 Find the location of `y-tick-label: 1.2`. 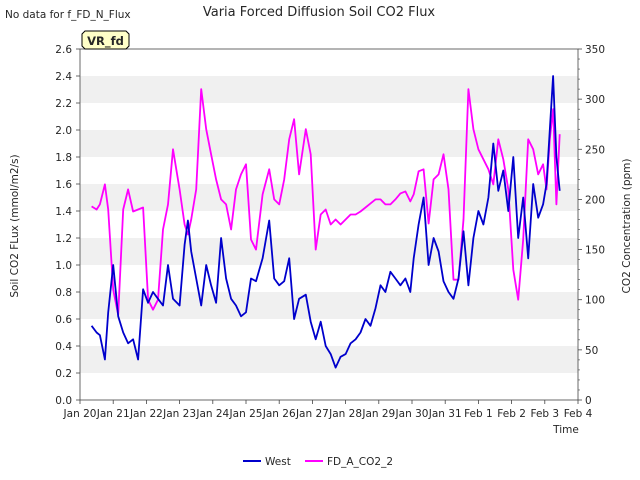

y-tick-label: 1.2 is located at coordinates (63, 239).